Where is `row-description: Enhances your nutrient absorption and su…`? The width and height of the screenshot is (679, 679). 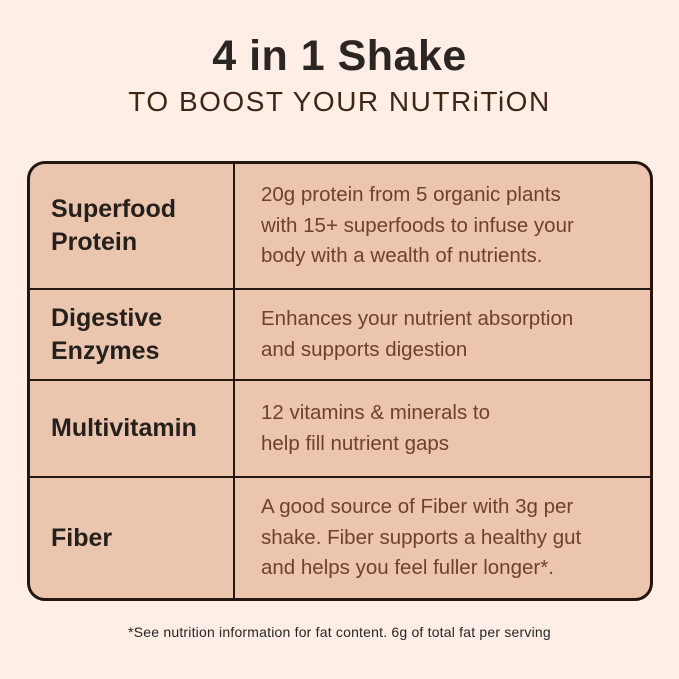 row-description: Enhances your nutrient absorption and su… is located at coordinates (417, 333).